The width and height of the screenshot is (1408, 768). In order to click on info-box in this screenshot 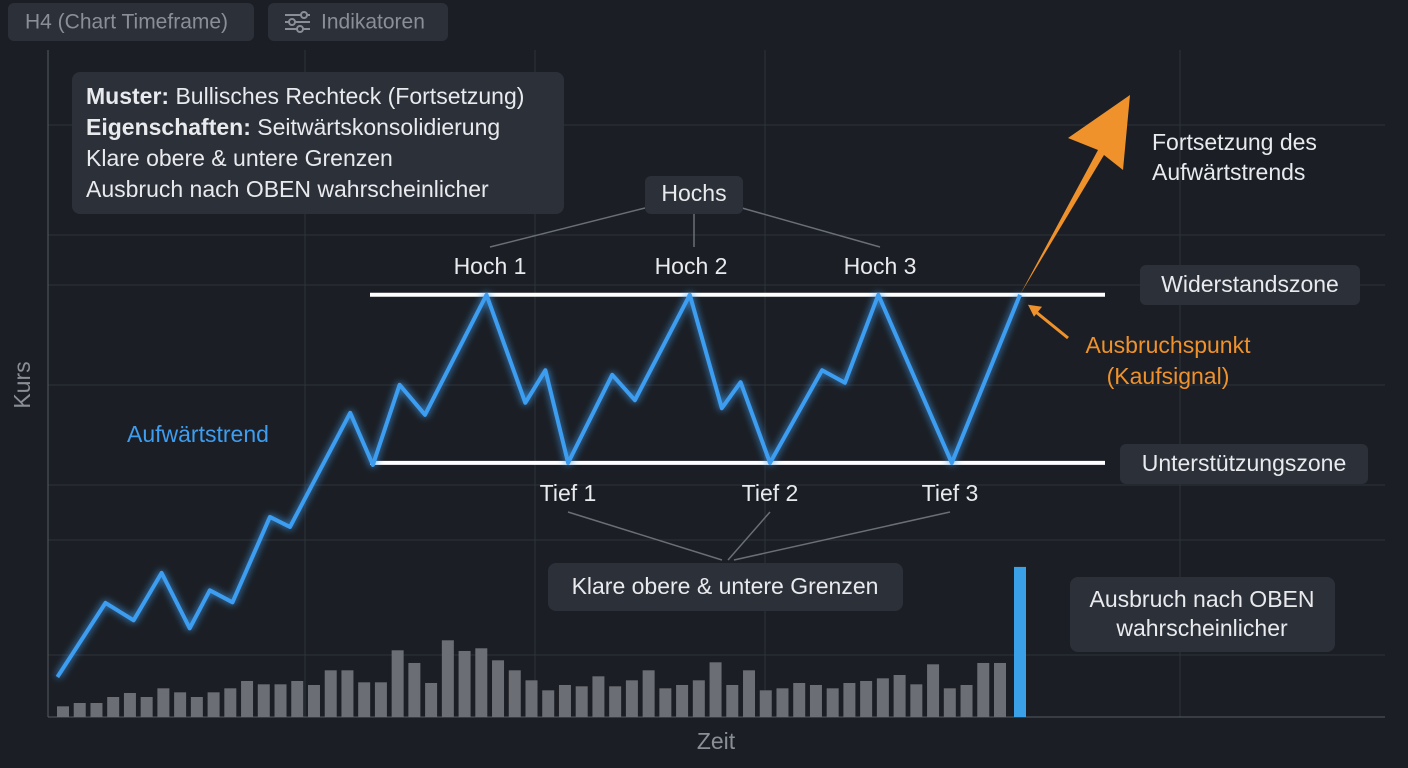, I will do `click(318, 143)`.